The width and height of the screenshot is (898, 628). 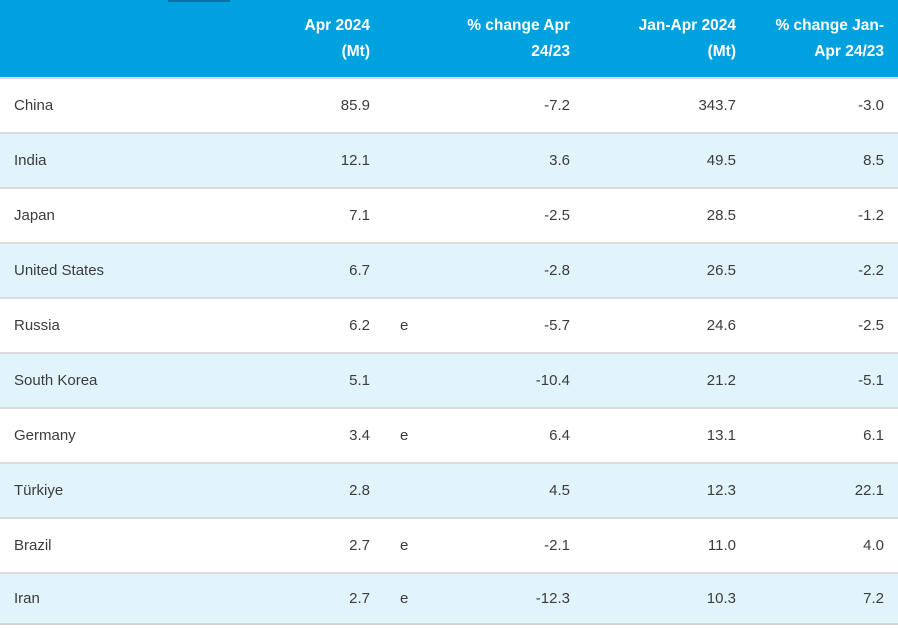 I want to click on header-apr-line1: Apr 2024, so click(x=337, y=25).